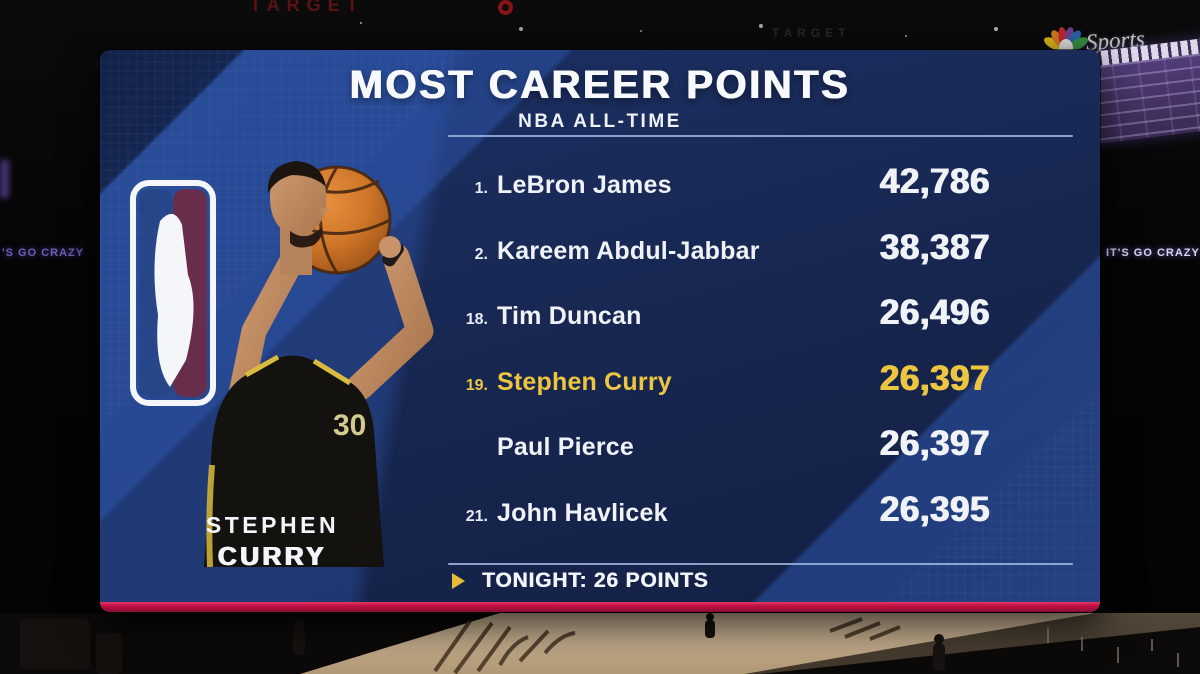 The width and height of the screenshot is (1200, 674). What do you see at coordinates (934, 312) in the screenshot?
I see `row-points: 26,496` at bounding box center [934, 312].